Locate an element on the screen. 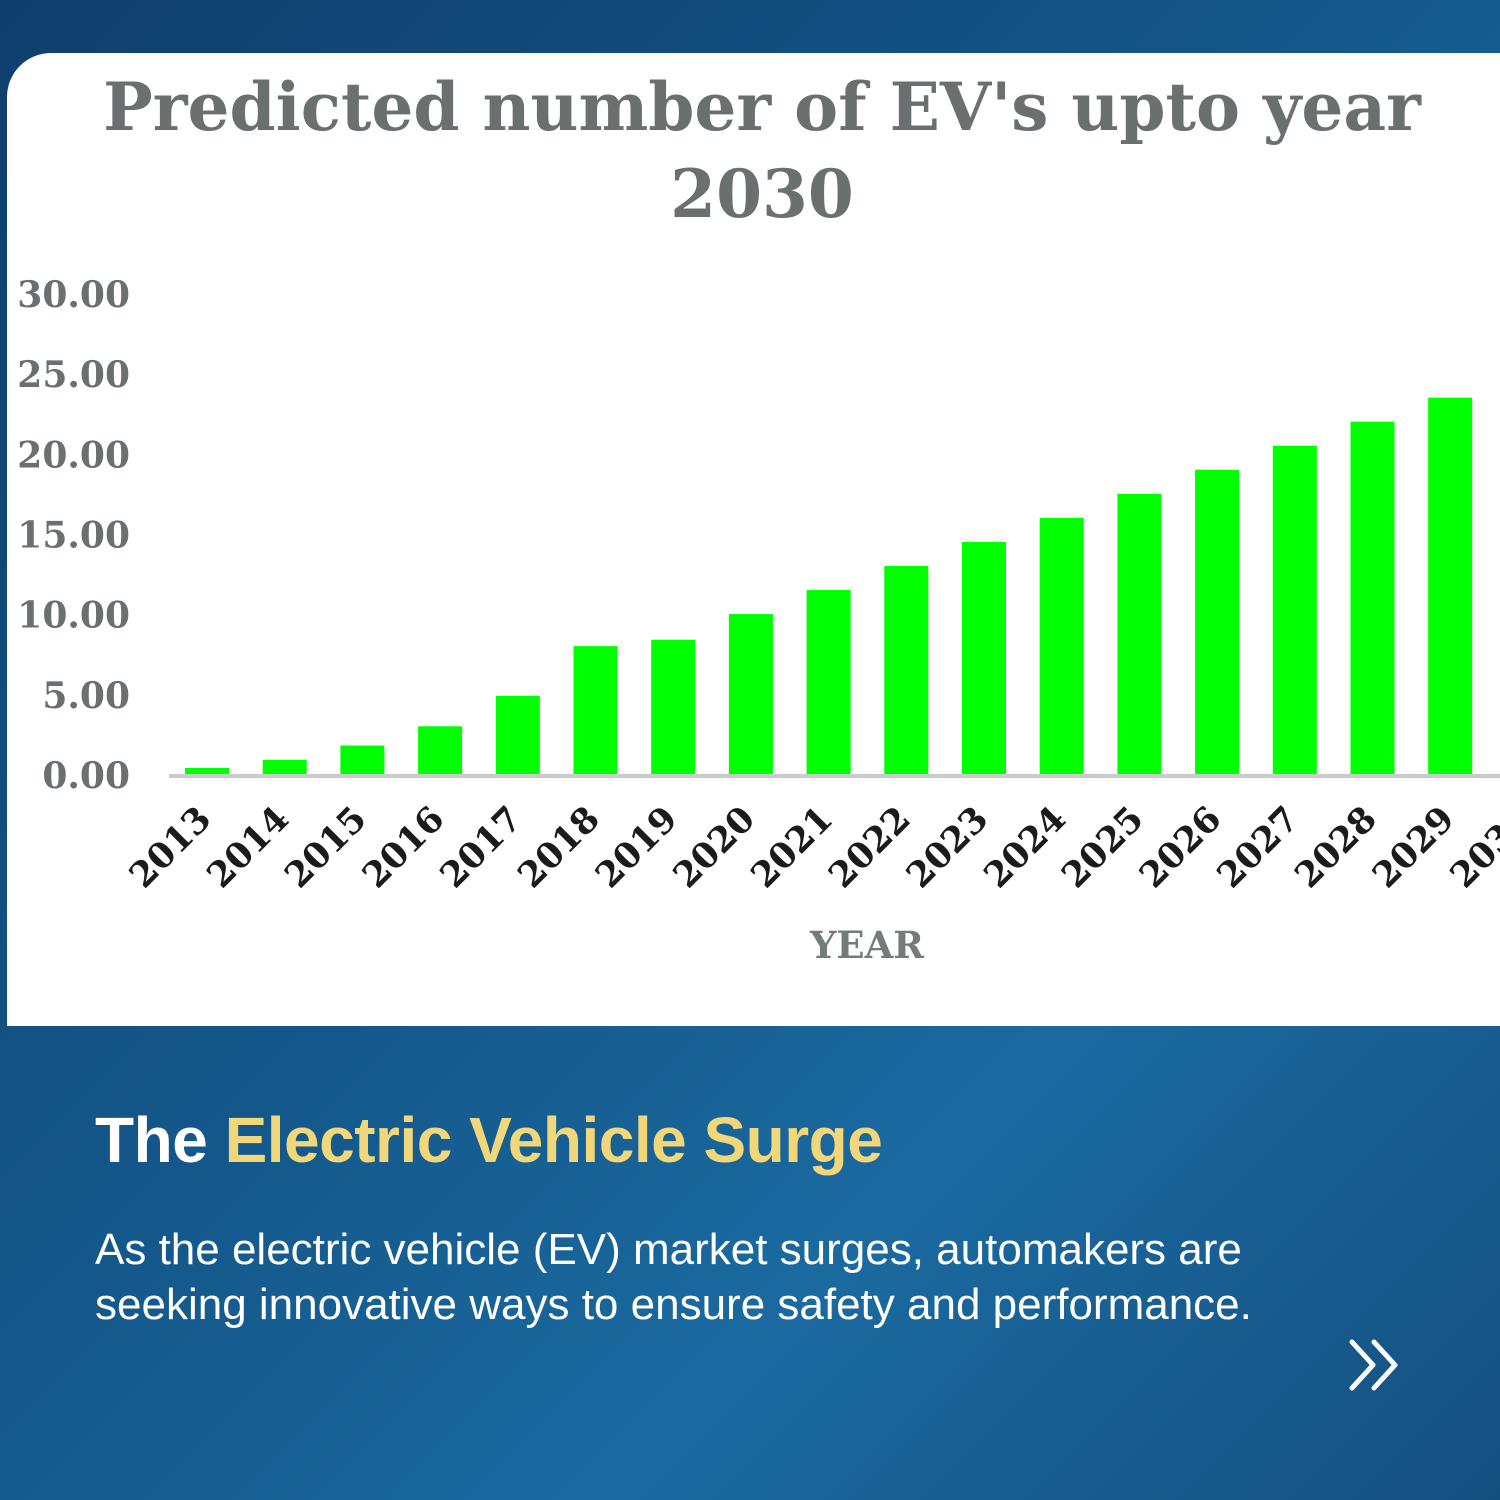 The height and width of the screenshot is (1500, 1500). bar-2027 is located at coordinates (1294, 610).